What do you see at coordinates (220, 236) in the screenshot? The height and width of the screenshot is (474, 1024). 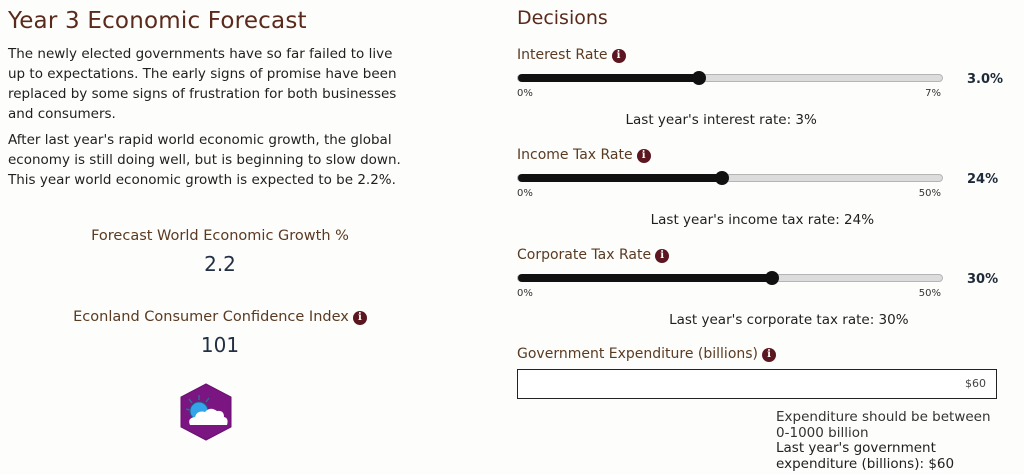 I see `growth-label: Forecast World Economic Growth %` at bounding box center [220, 236].